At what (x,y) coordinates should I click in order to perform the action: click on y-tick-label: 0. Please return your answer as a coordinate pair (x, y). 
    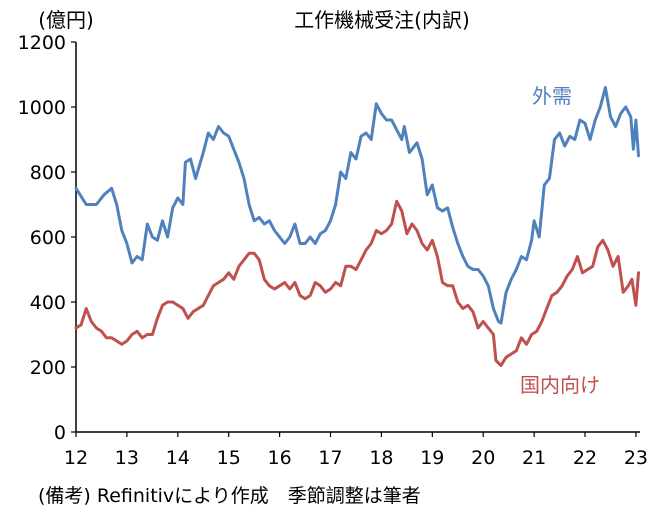
    Looking at the image, I should click on (60, 433).